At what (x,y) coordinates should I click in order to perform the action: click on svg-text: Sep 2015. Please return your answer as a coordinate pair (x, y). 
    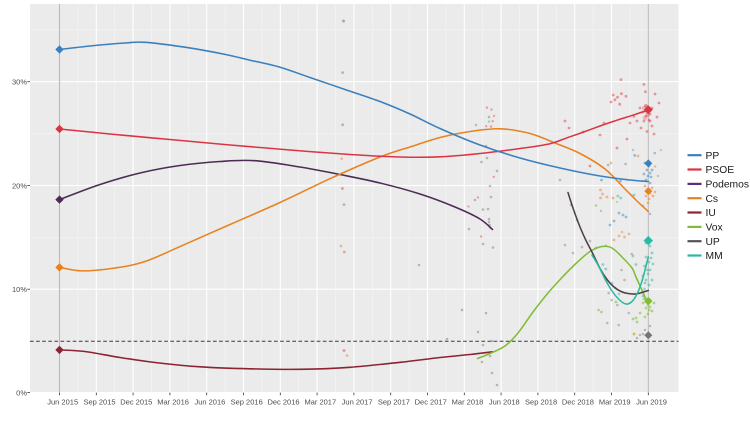
    Looking at the image, I should click on (99, 402).